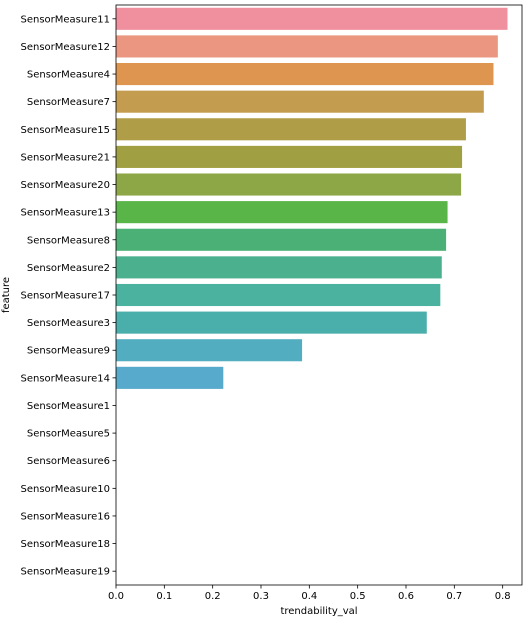 Image resolution: width=526 pixels, height=619 pixels. I want to click on y-tick-label: SensorMeasure10, so click(65, 489).